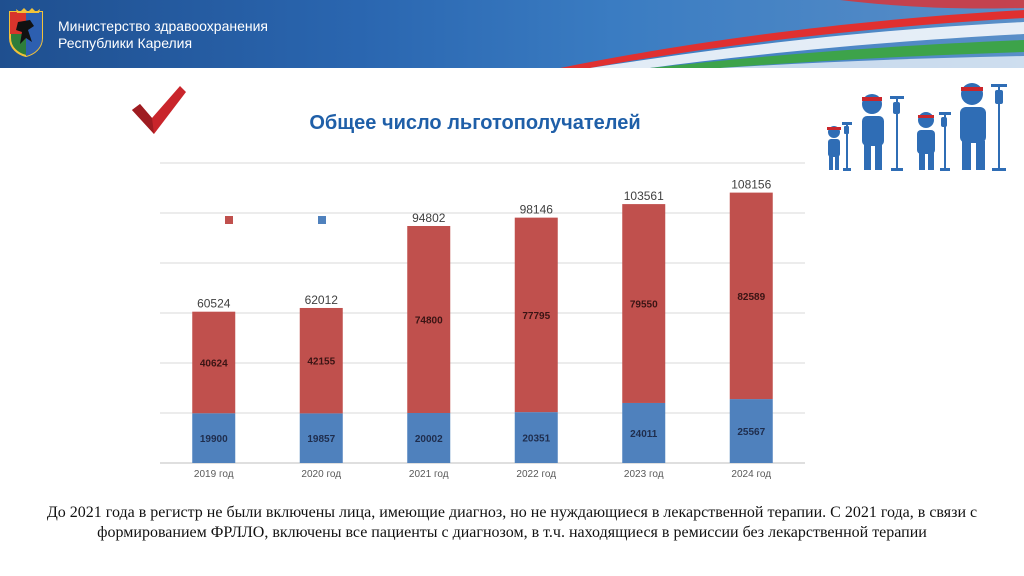  Describe the element at coordinates (125, 43) in the screenshot. I see `ministry-name-line2: Республики Карелия` at that location.